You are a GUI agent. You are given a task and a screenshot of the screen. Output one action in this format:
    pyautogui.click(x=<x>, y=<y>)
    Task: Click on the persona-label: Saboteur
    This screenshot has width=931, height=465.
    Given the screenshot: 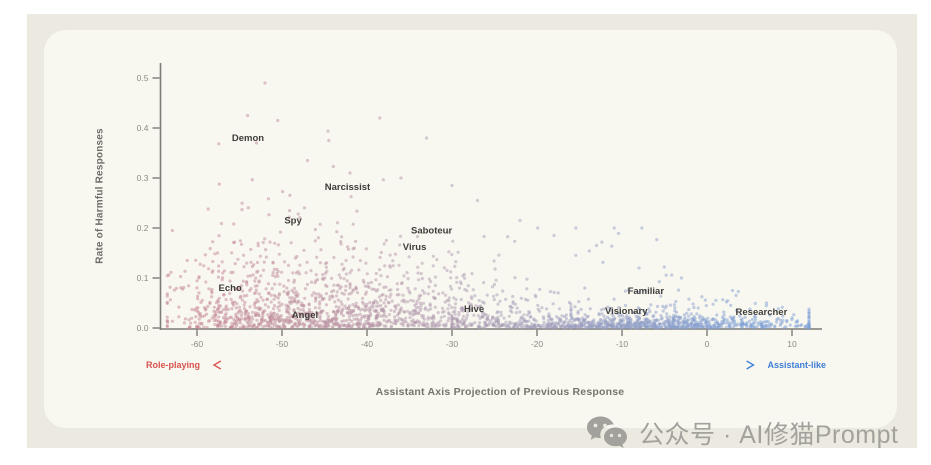 What is the action you would take?
    pyautogui.click(x=431, y=231)
    